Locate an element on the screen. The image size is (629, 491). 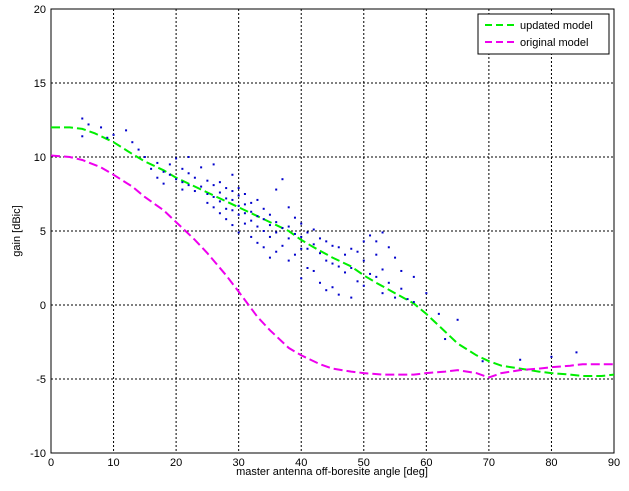
x-tick-label: 90 is located at coordinates (614, 463).